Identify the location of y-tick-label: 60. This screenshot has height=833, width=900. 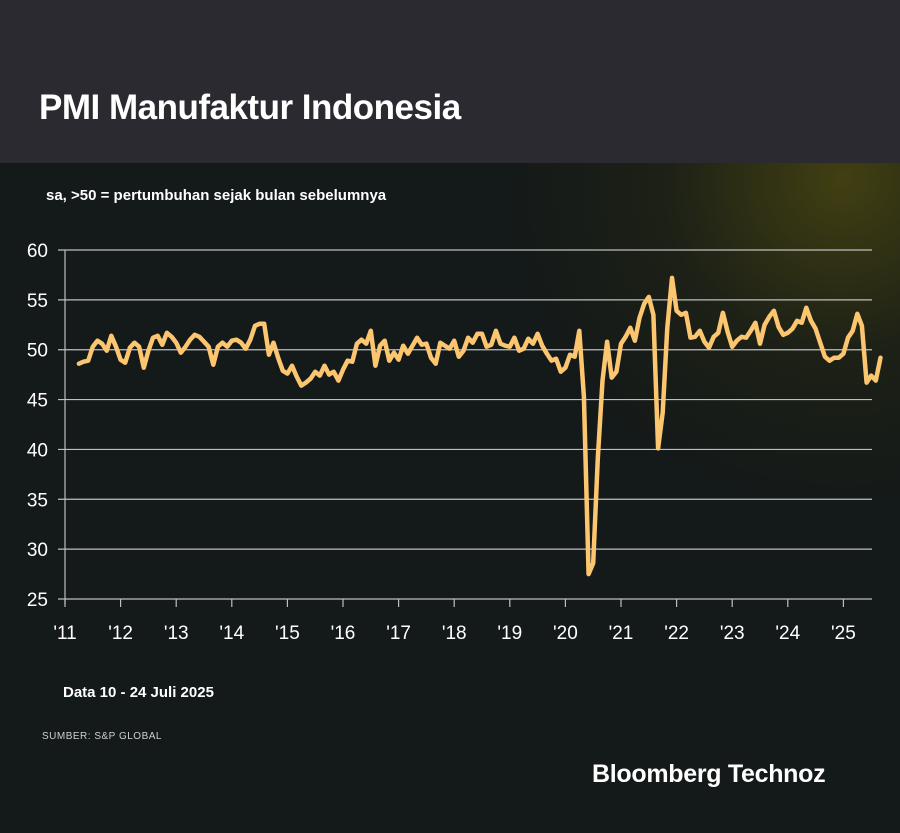
(37, 251).